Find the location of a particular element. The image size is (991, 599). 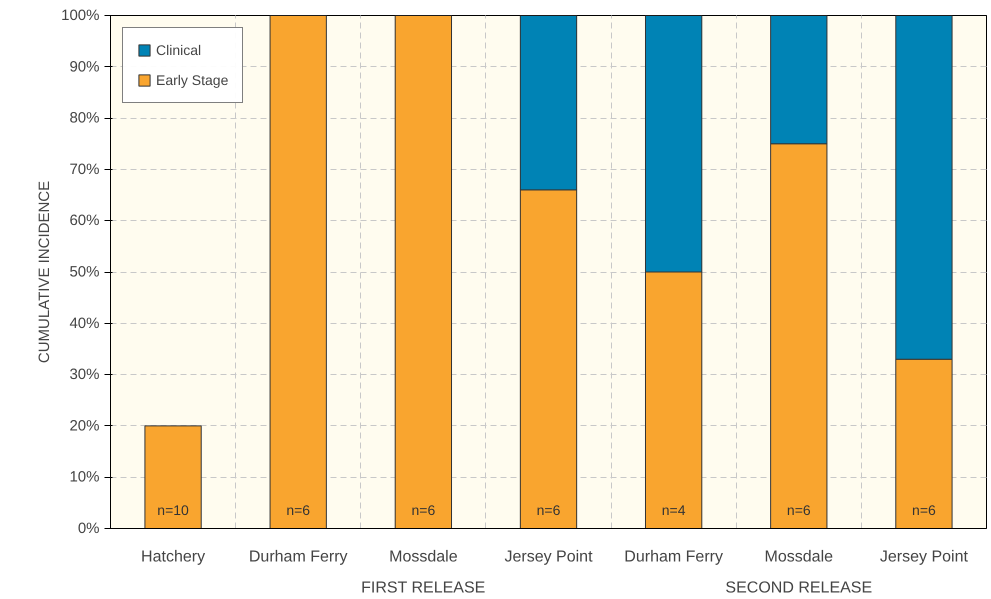

text: SECOND RELEASE is located at coordinates (798, 588).